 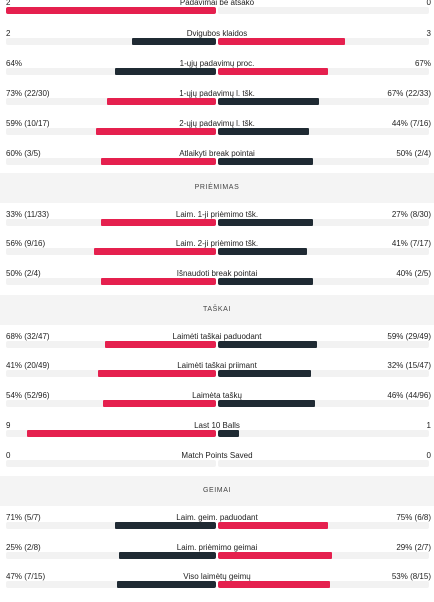 What do you see at coordinates (217, 123) in the screenshot?
I see `stat-label: 2-ųjų padavimų l. tšk.` at bounding box center [217, 123].